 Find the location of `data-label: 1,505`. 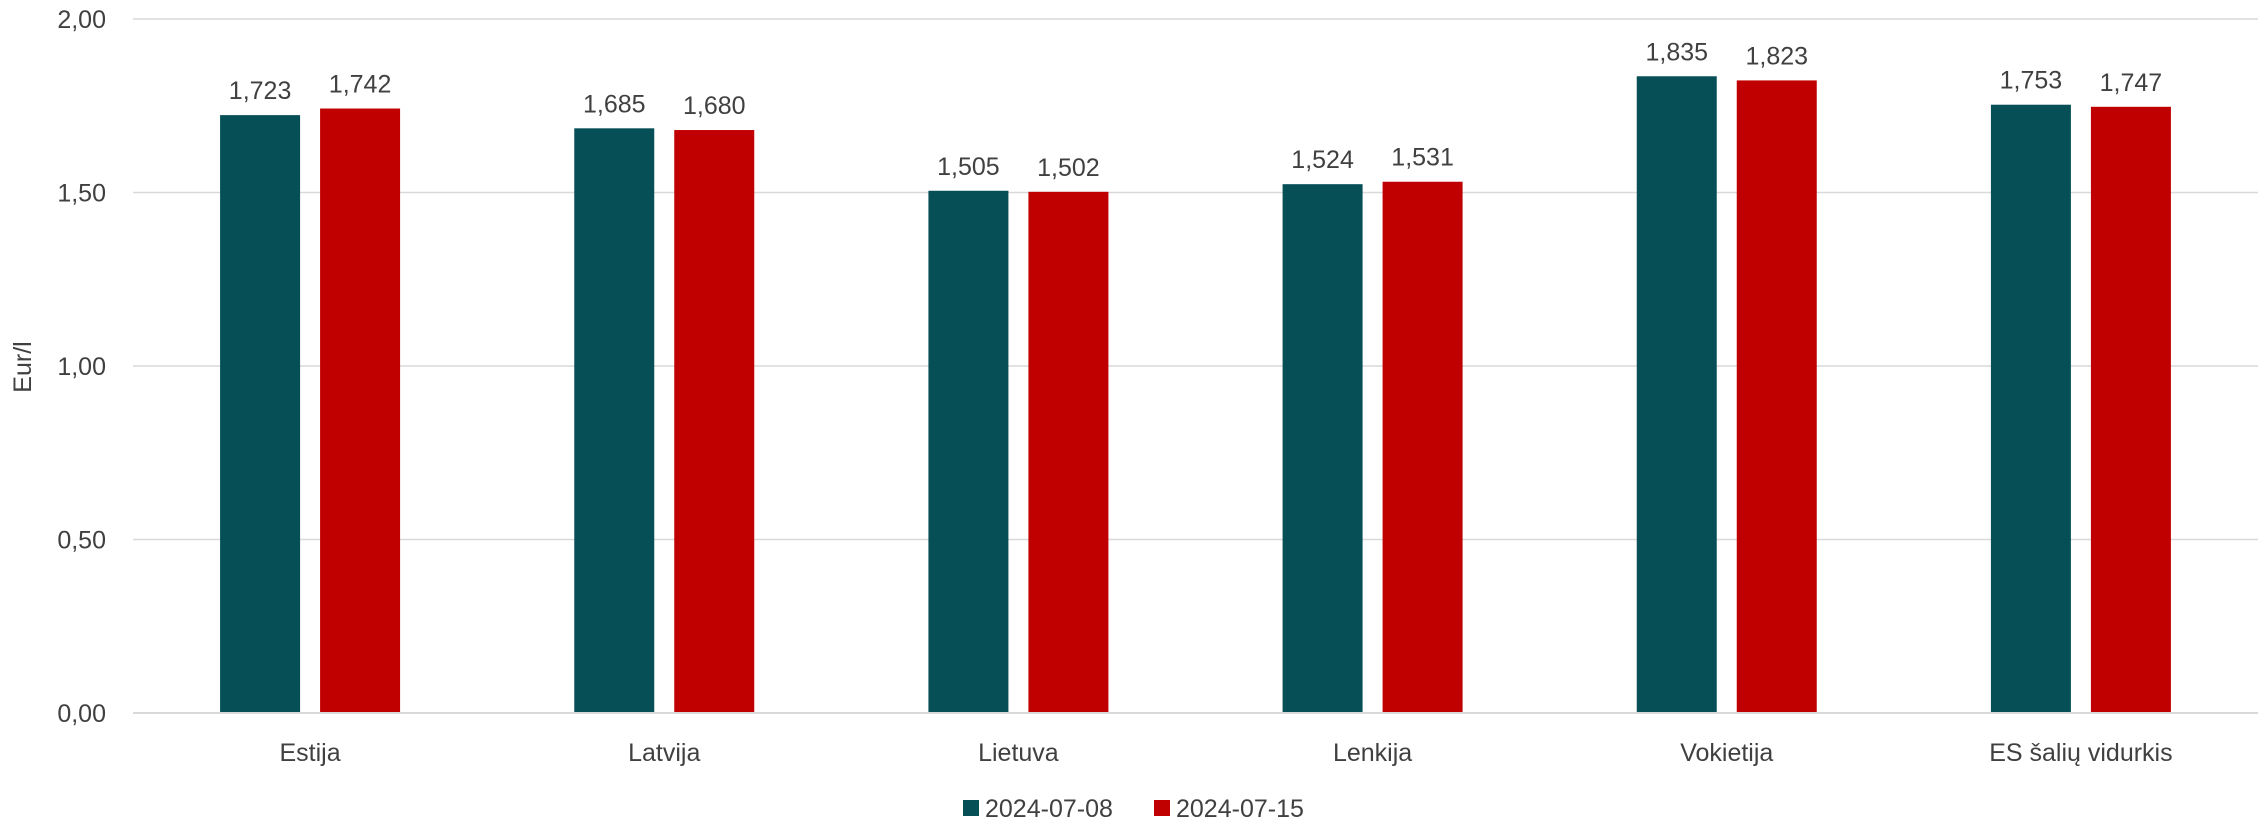

data-label: 1,505 is located at coordinates (968, 167).